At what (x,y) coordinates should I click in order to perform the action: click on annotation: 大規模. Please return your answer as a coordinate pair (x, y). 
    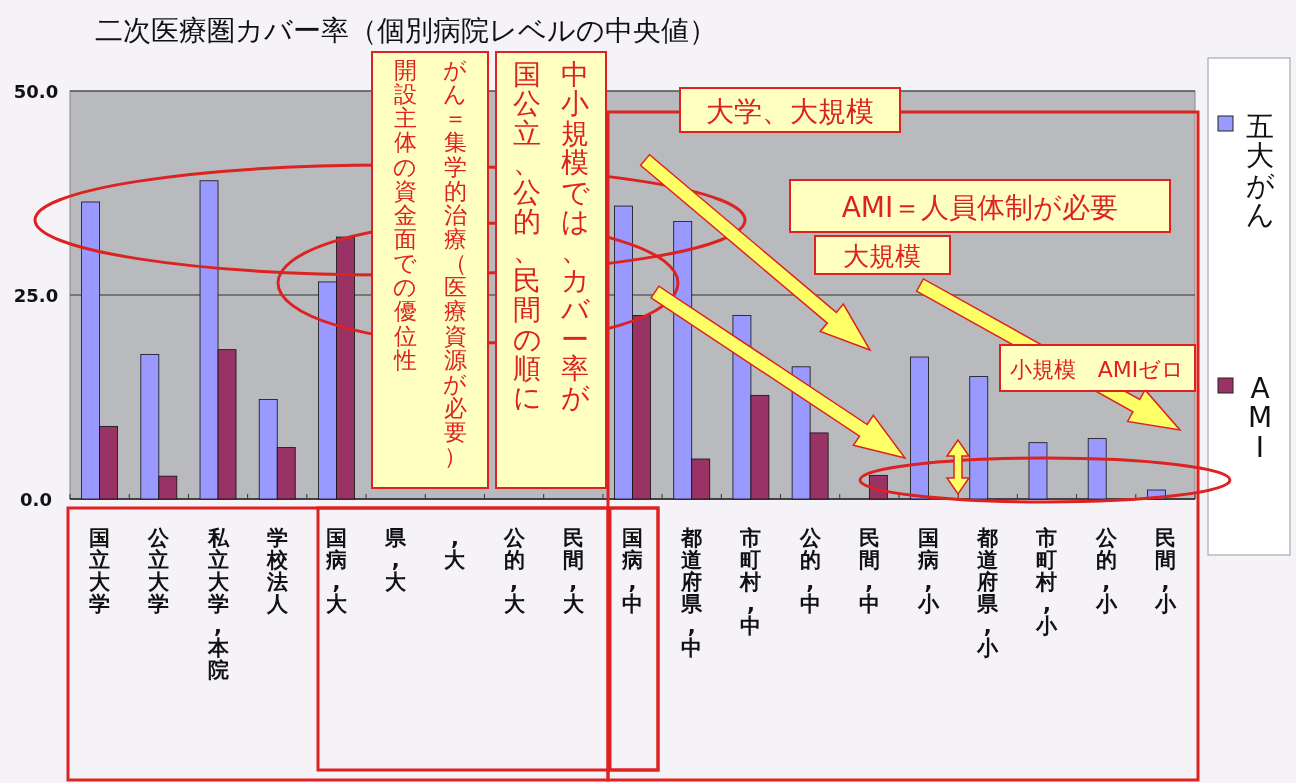
    Looking at the image, I should click on (882, 256).